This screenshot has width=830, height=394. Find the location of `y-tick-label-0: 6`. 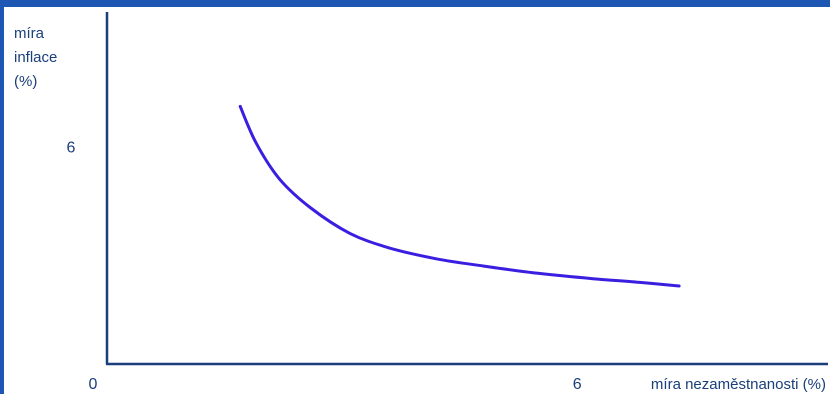

y-tick-label-0: 6 is located at coordinates (71, 147).